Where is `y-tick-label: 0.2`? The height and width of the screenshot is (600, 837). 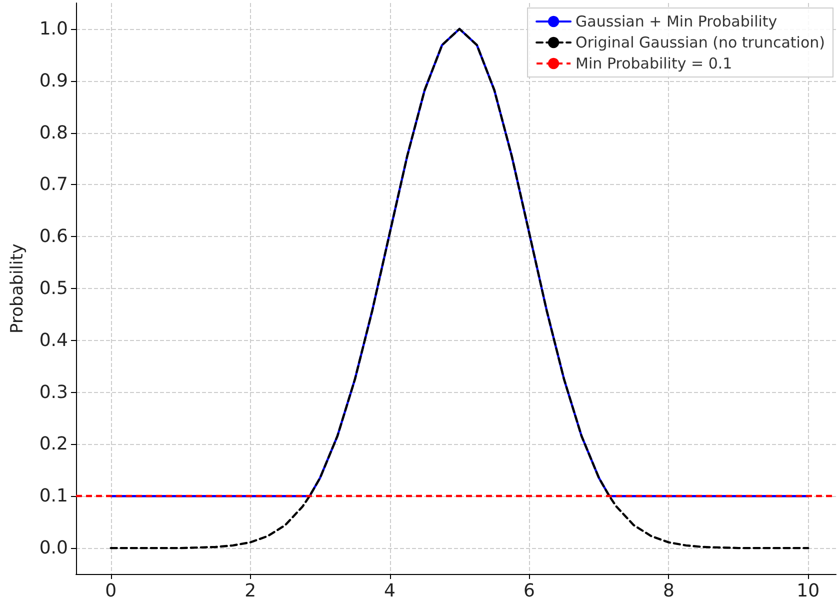
y-tick-label: 0.2 is located at coordinates (53, 444).